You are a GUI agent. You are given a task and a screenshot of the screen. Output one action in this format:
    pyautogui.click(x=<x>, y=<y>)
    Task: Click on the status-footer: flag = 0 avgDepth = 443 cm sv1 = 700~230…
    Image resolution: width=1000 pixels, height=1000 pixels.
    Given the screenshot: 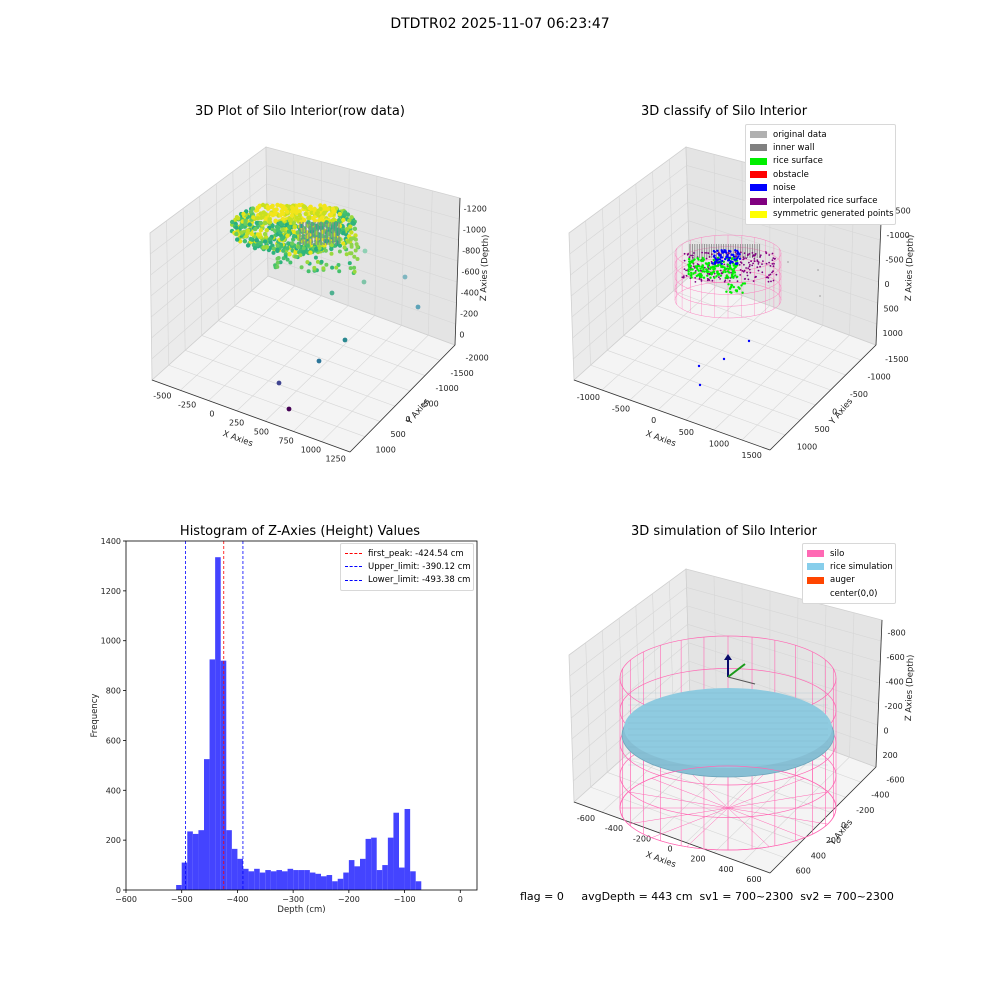 What is the action you would take?
    pyautogui.click(x=707, y=896)
    